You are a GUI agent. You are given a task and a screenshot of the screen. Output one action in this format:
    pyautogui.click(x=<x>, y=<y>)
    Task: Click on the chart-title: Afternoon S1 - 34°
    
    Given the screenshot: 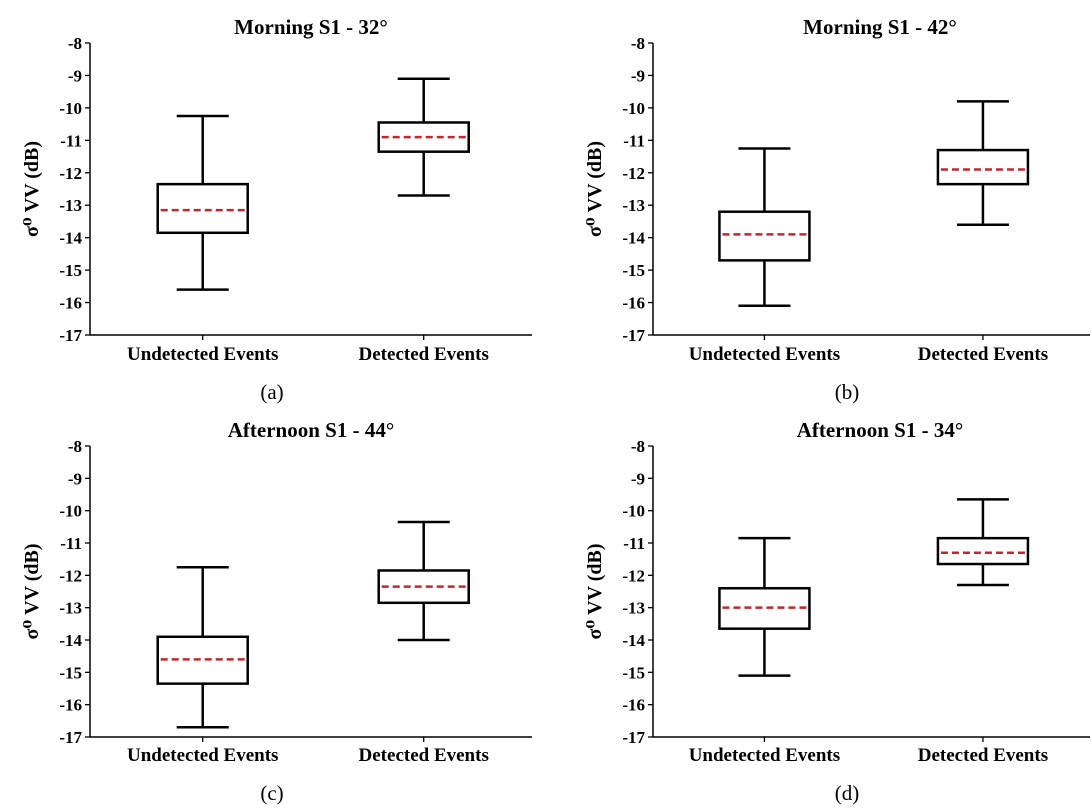 What is the action you would take?
    pyautogui.click(x=880, y=430)
    